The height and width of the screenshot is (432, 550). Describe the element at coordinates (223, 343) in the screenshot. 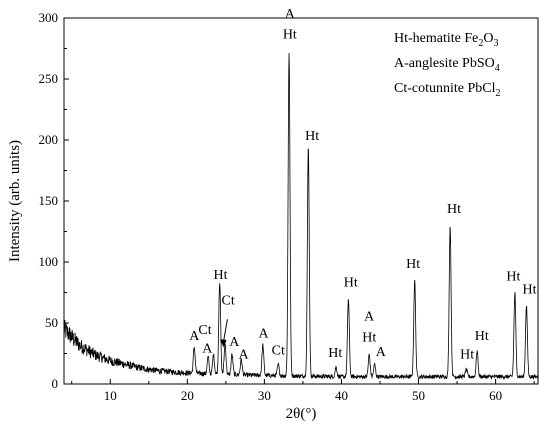

I see `arrow-head` at that location.